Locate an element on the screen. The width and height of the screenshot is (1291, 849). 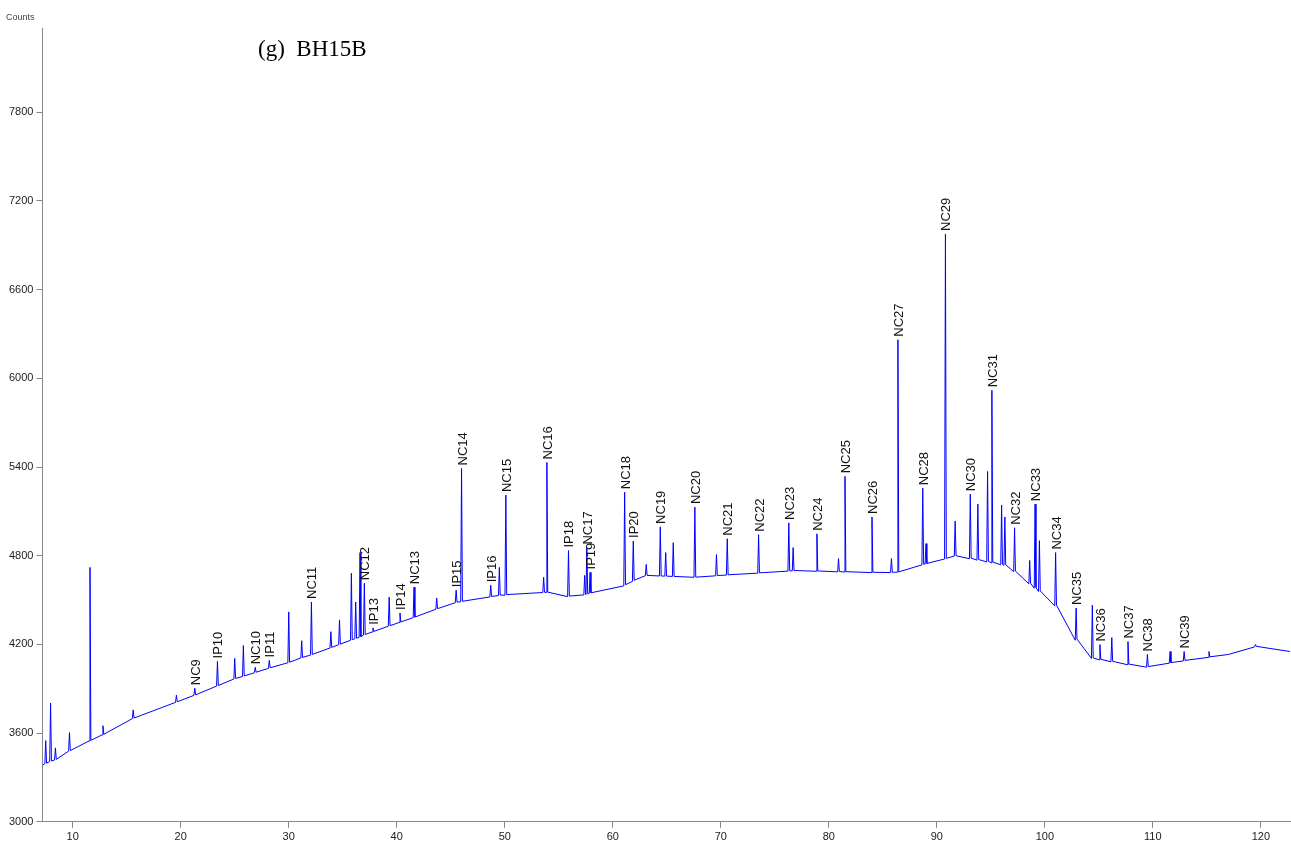
x-tick-label: 60 is located at coordinates (612, 836).